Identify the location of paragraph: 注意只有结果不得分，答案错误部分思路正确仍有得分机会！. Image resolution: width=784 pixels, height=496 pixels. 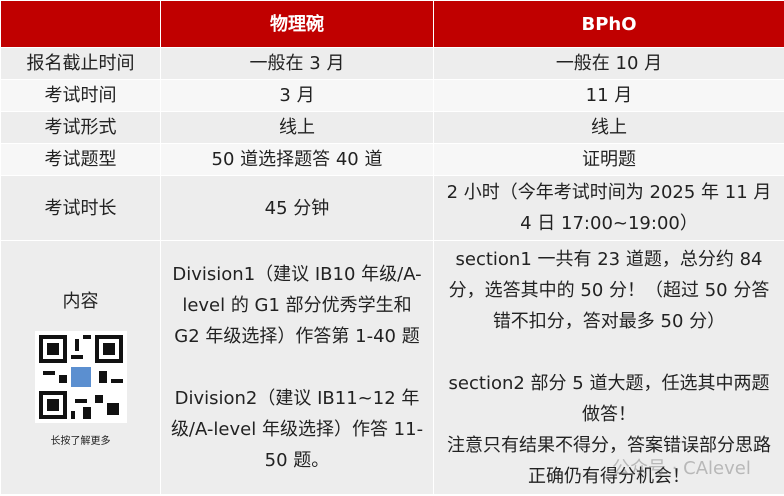
(609, 460).